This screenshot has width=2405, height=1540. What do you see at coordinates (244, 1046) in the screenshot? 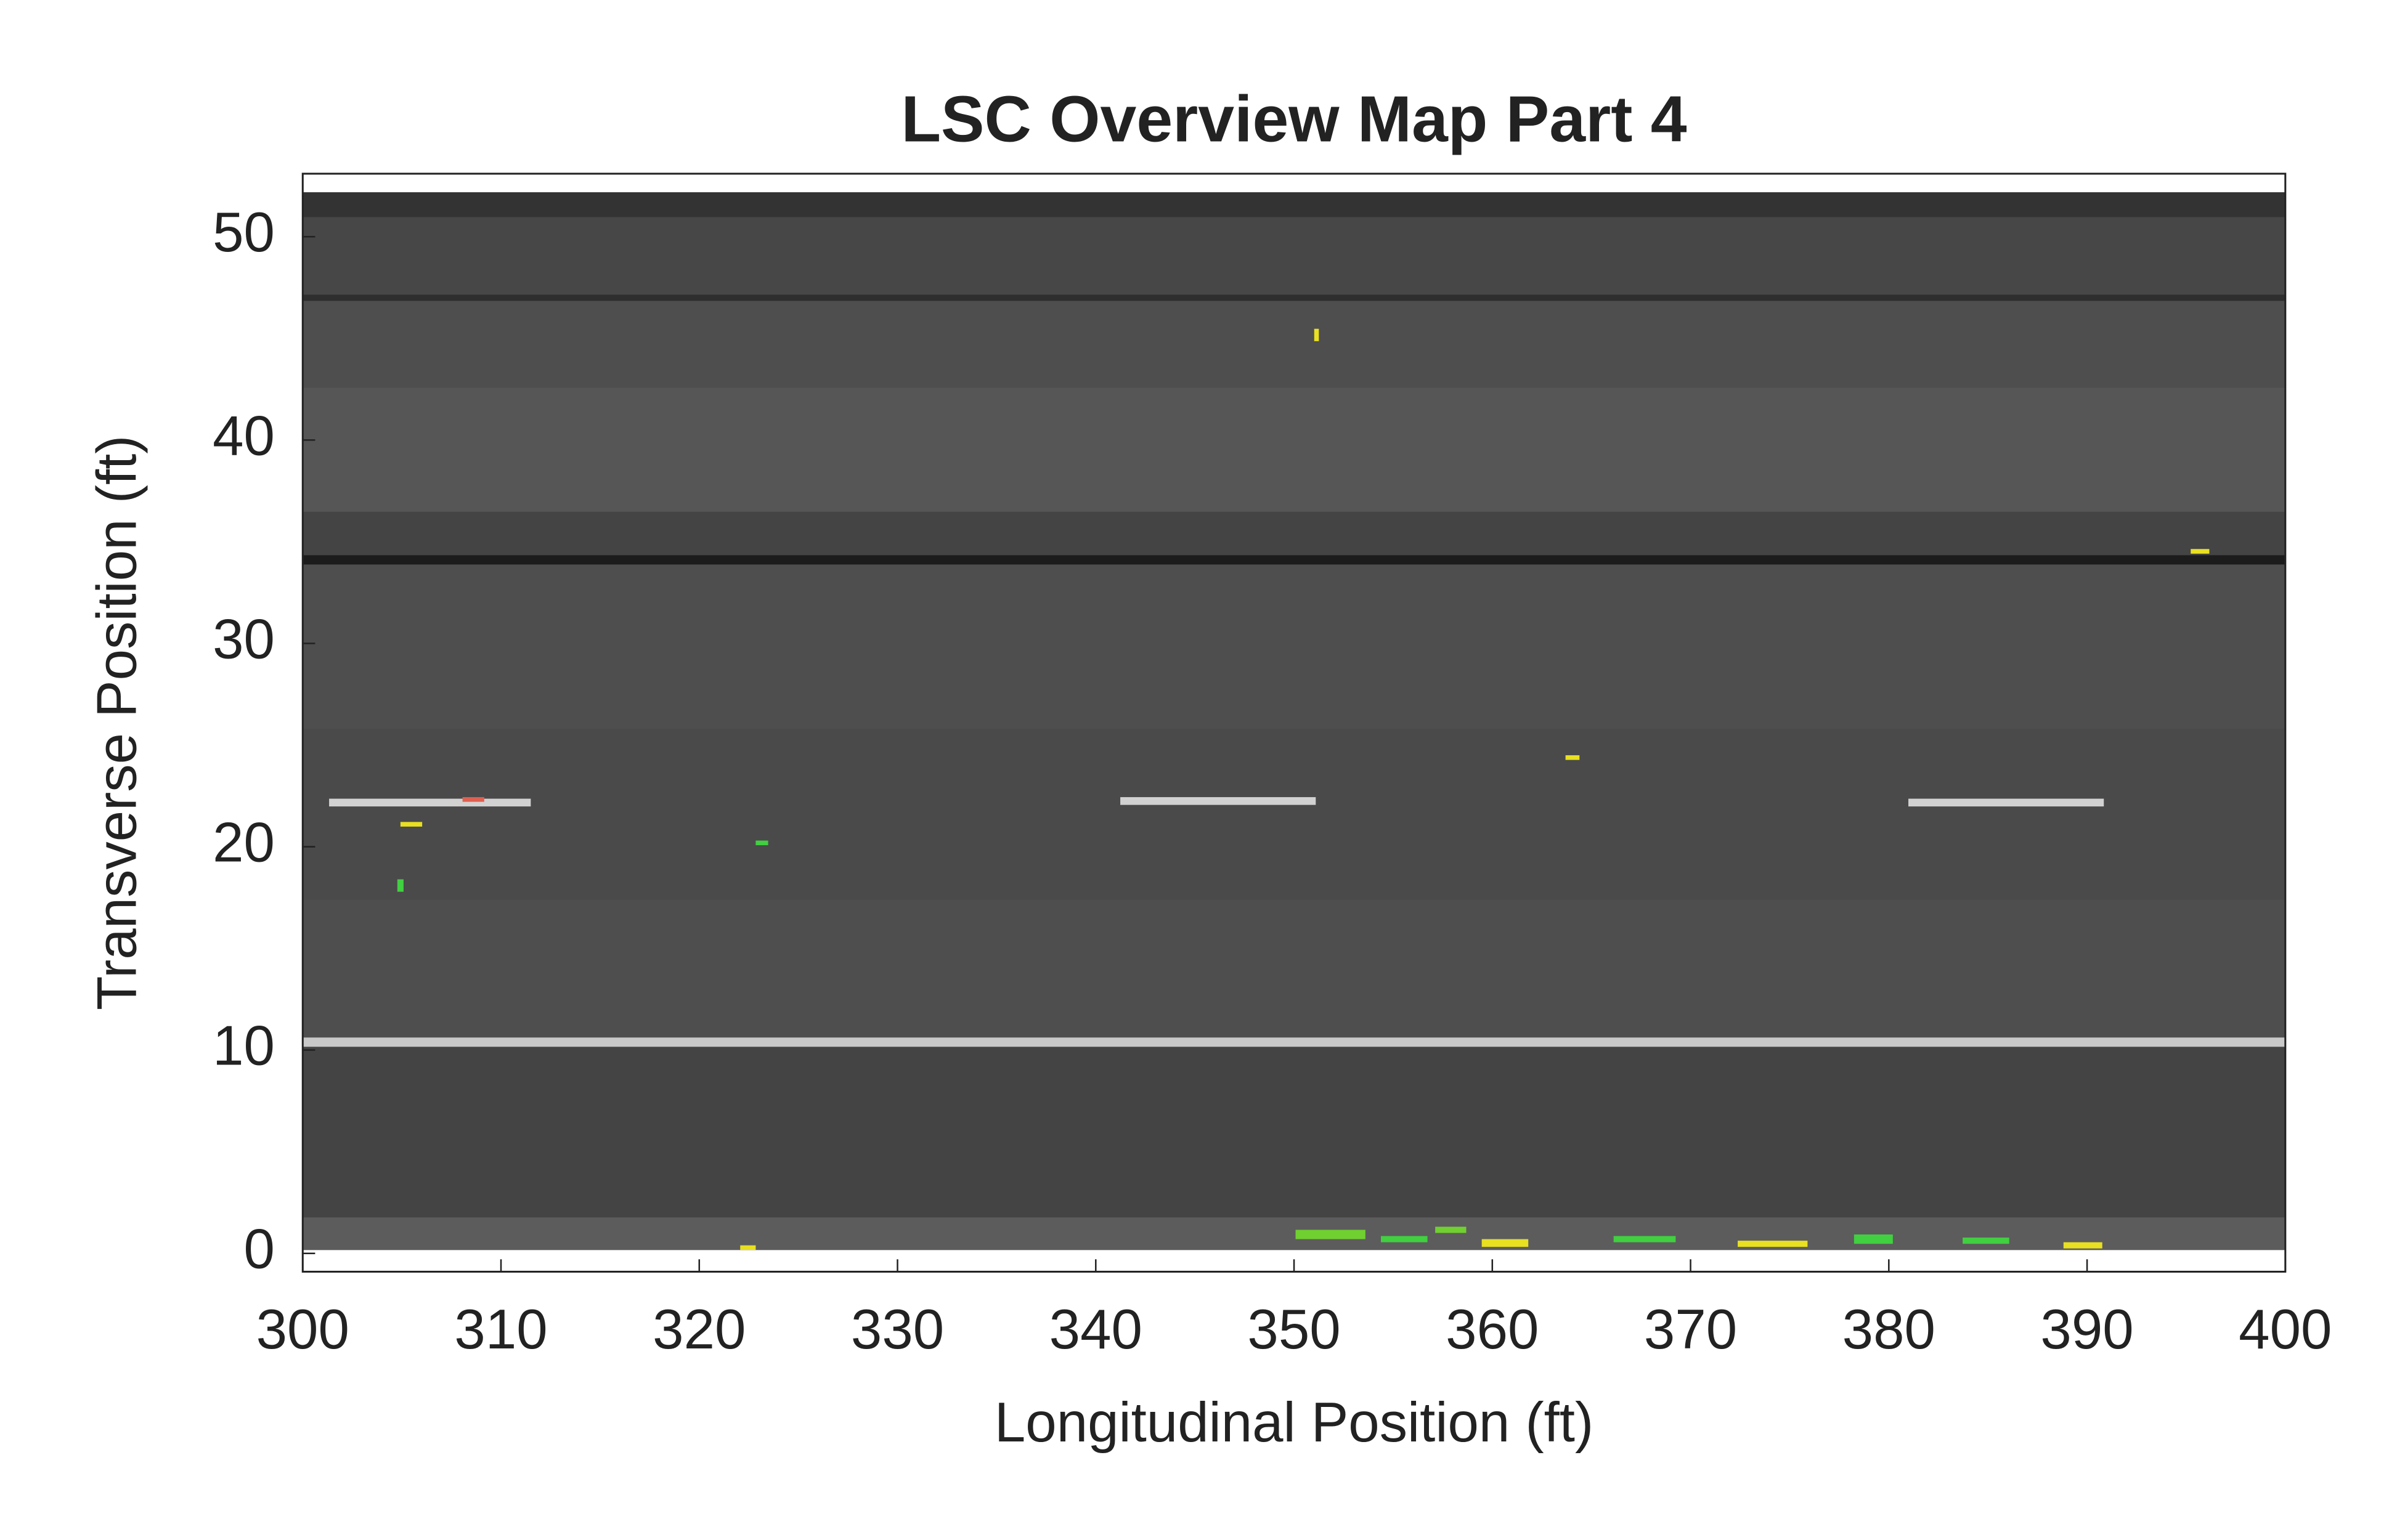
I see `y-tick-label: 10` at bounding box center [244, 1046].